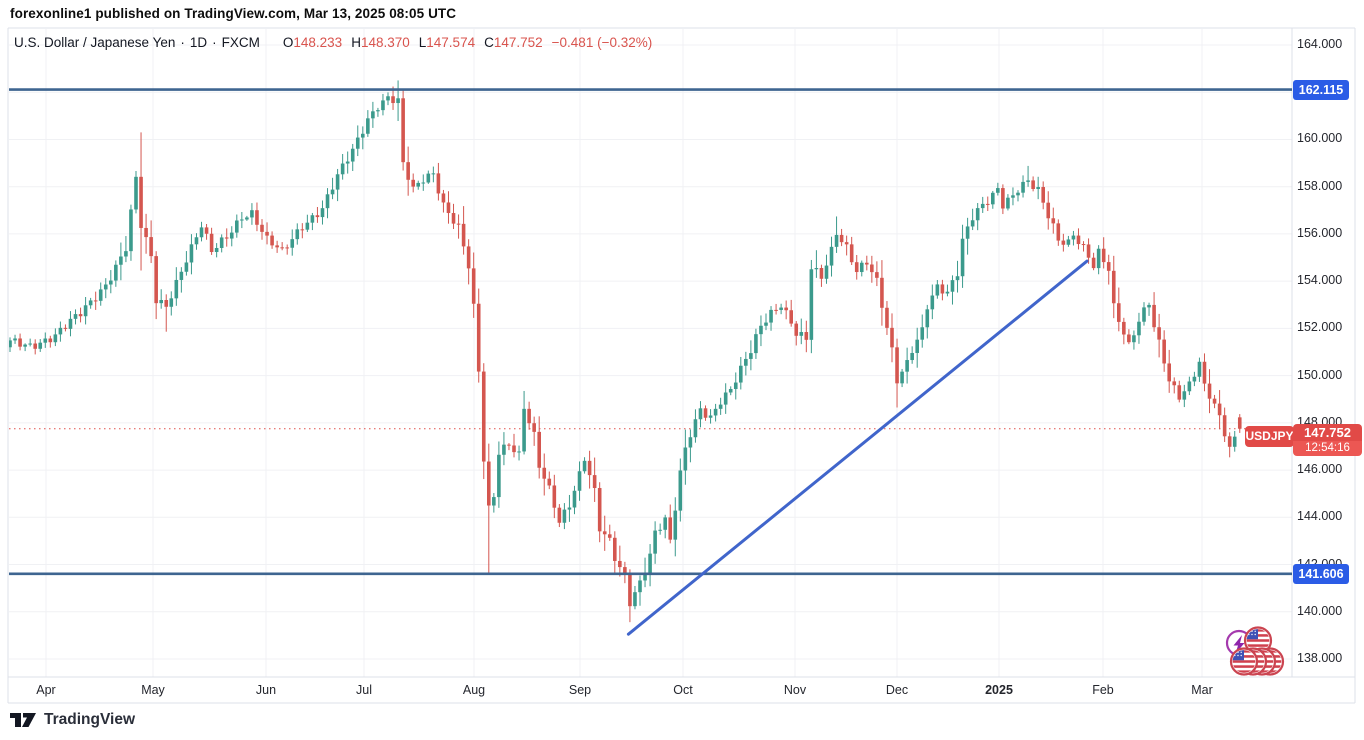 The height and width of the screenshot is (740, 1364). What do you see at coordinates (580, 690) in the screenshot?
I see `time-tick-label: Sep` at bounding box center [580, 690].